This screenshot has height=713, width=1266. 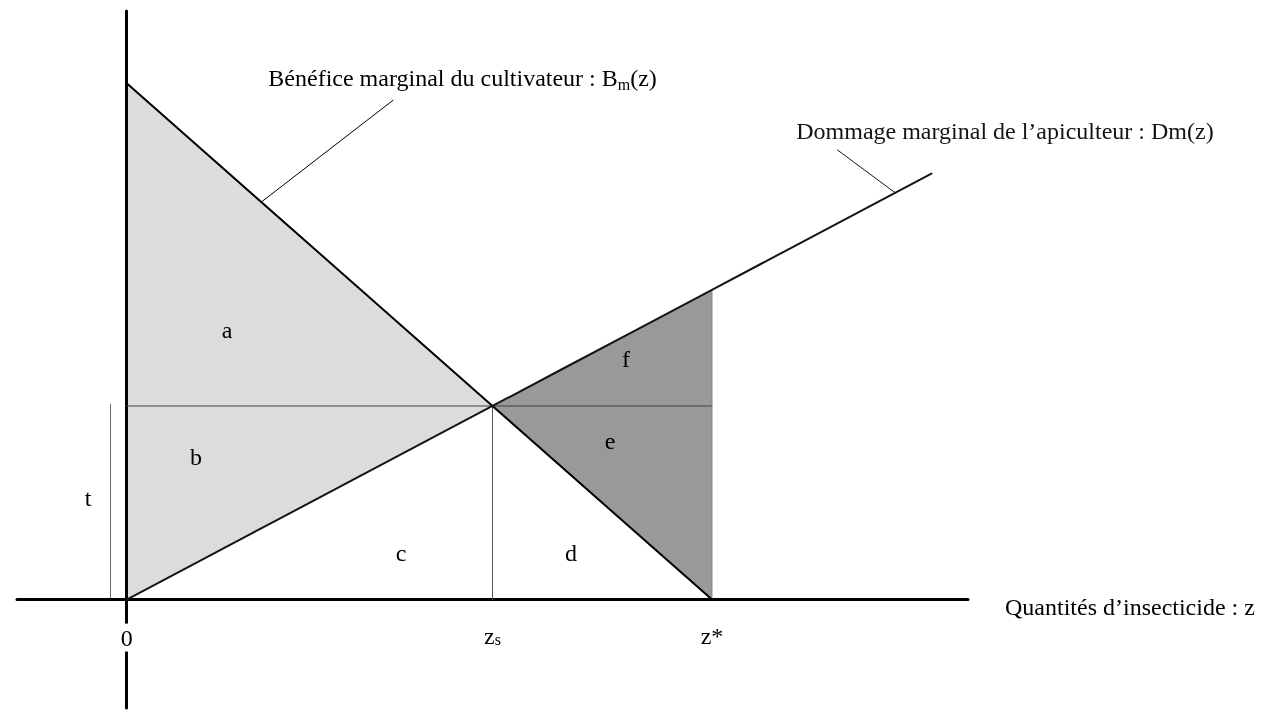 What do you see at coordinates (571, 553) in the screenshot?
I see `annotation: d` at bounding box center [571, 553].